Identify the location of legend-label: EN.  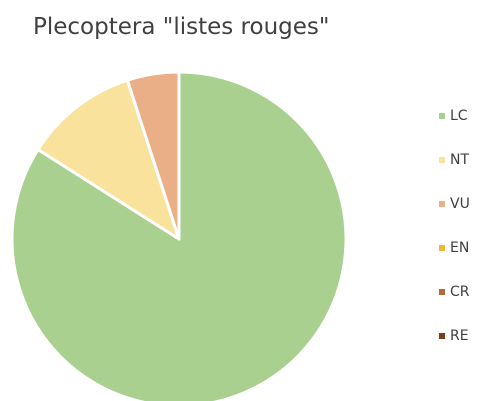
(460, 248).